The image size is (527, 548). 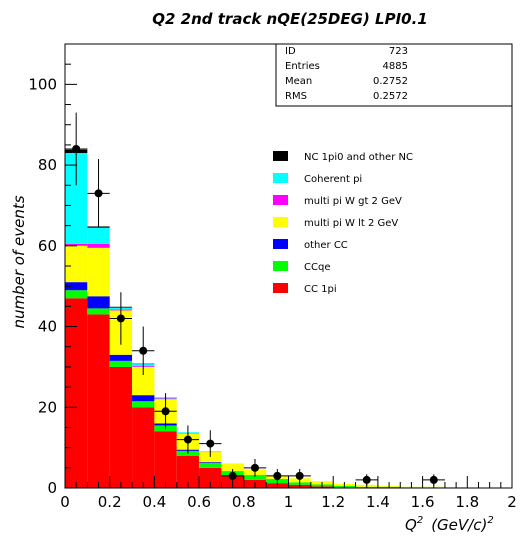 What do you see at coordinates (333, 179) in the screenshot?
I see `legend-label: Coherent pi` at bounding box center [333, 179].